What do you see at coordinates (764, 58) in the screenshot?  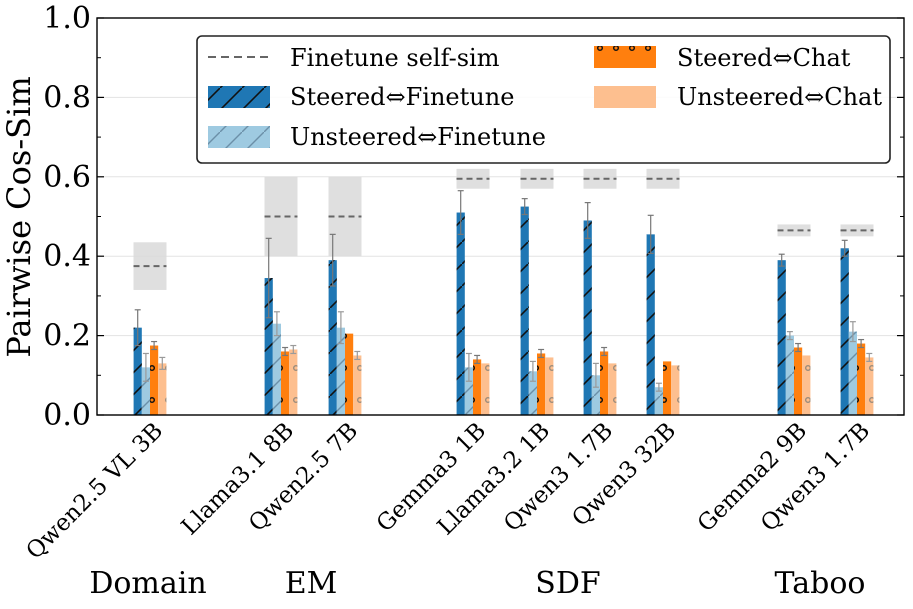 I see `legend-steered-chat-label: Steered⇔Chat` at bounding box center [764, 58].